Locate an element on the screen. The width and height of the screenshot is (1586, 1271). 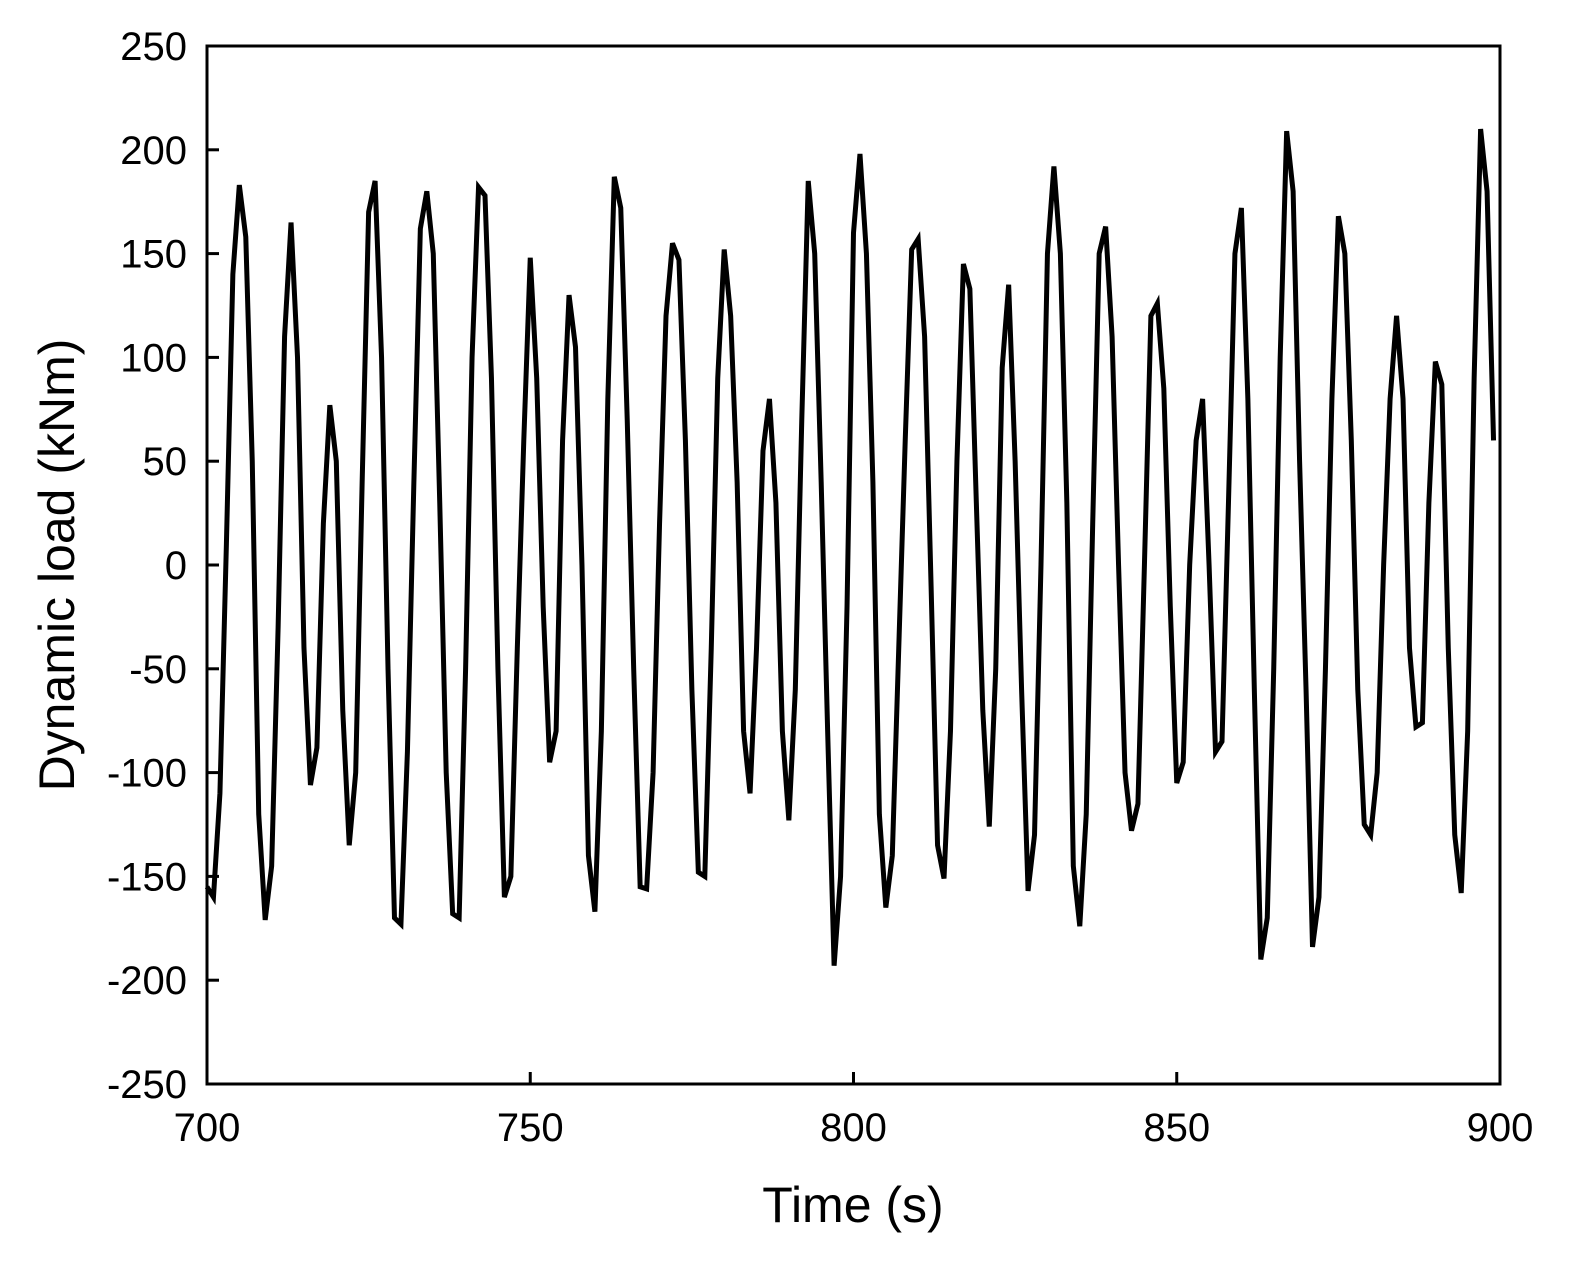
x-tick-label: 900 is located at coordinates (1500, 1128).